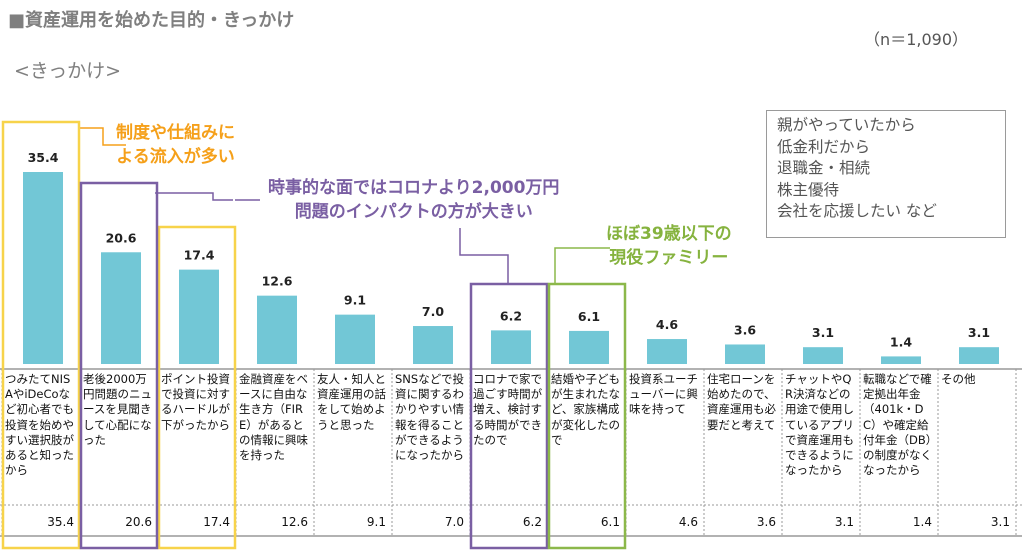 The width and height of the screenshot is (1024, 552). What do you see at coordinates (294, 522) in the screenshot?
I see `table-value-cell: 12.6` at bounding box center [294, 522].